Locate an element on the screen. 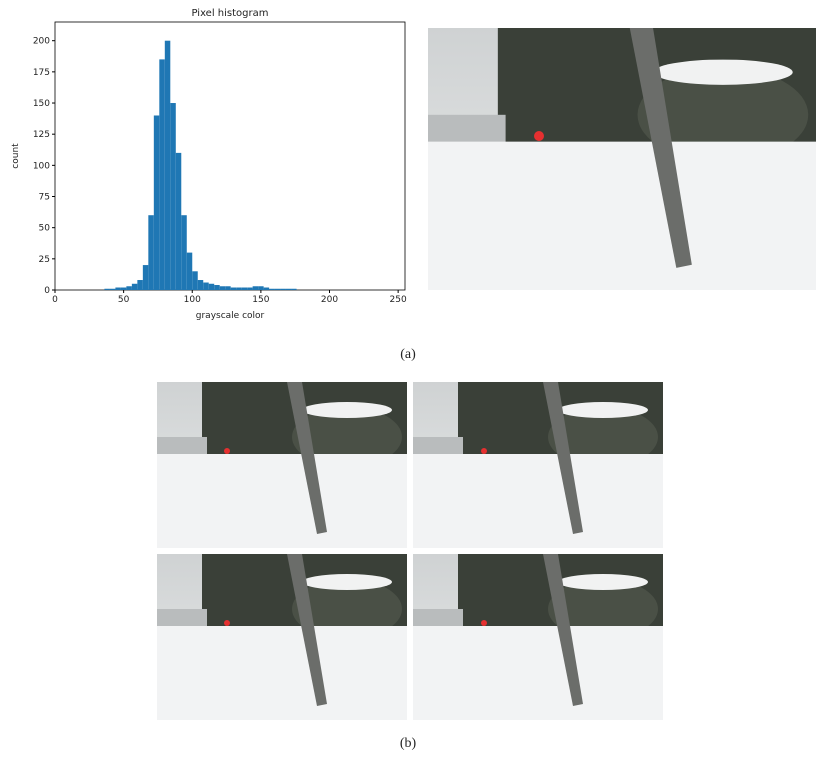 Image resolution: width=816 pixels, height=765 pixels. x-tick-label: 250 is located at coordinates (398, 300).